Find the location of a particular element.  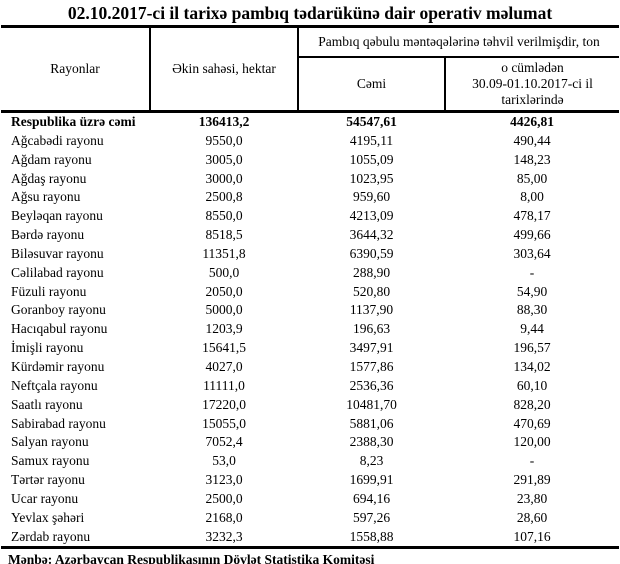

row-value: 3497,91 is located at coordinates (371, 348).